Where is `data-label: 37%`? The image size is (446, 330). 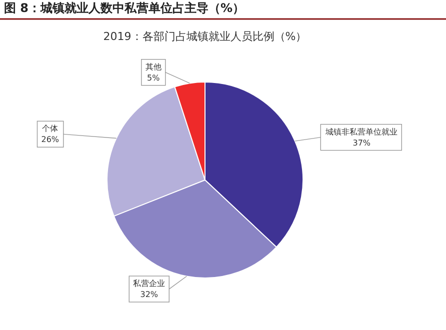 data-label: 37% is located at coordinates (361, 143).